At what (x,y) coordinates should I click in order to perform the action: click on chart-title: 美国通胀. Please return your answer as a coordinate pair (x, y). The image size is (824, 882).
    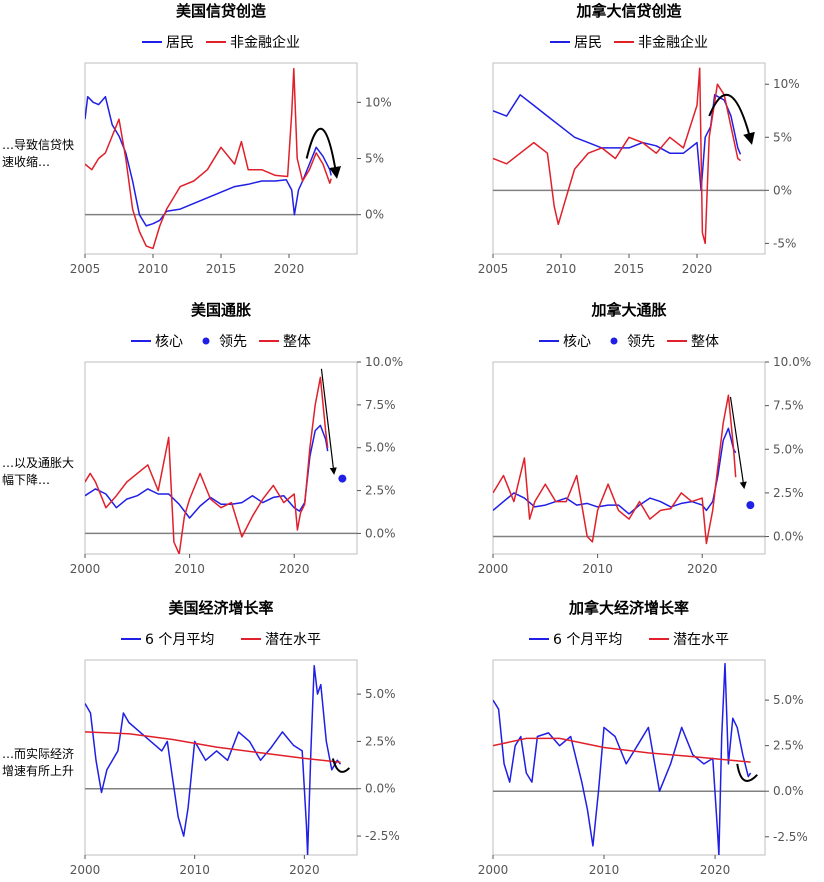
    Looking at the image, I should click on (221, 310).